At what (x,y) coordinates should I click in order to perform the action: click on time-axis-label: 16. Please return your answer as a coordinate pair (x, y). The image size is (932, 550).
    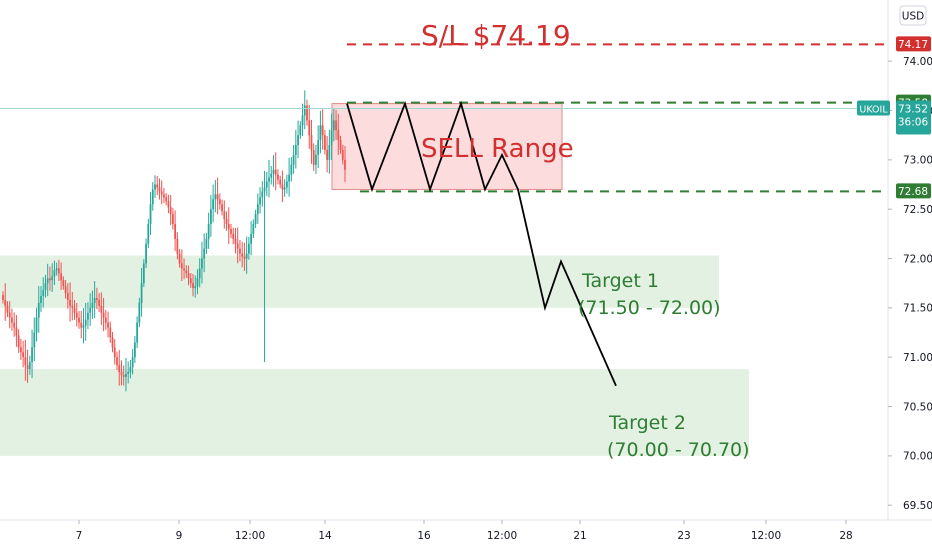
    Looking at the image, I should click on (424, 536).